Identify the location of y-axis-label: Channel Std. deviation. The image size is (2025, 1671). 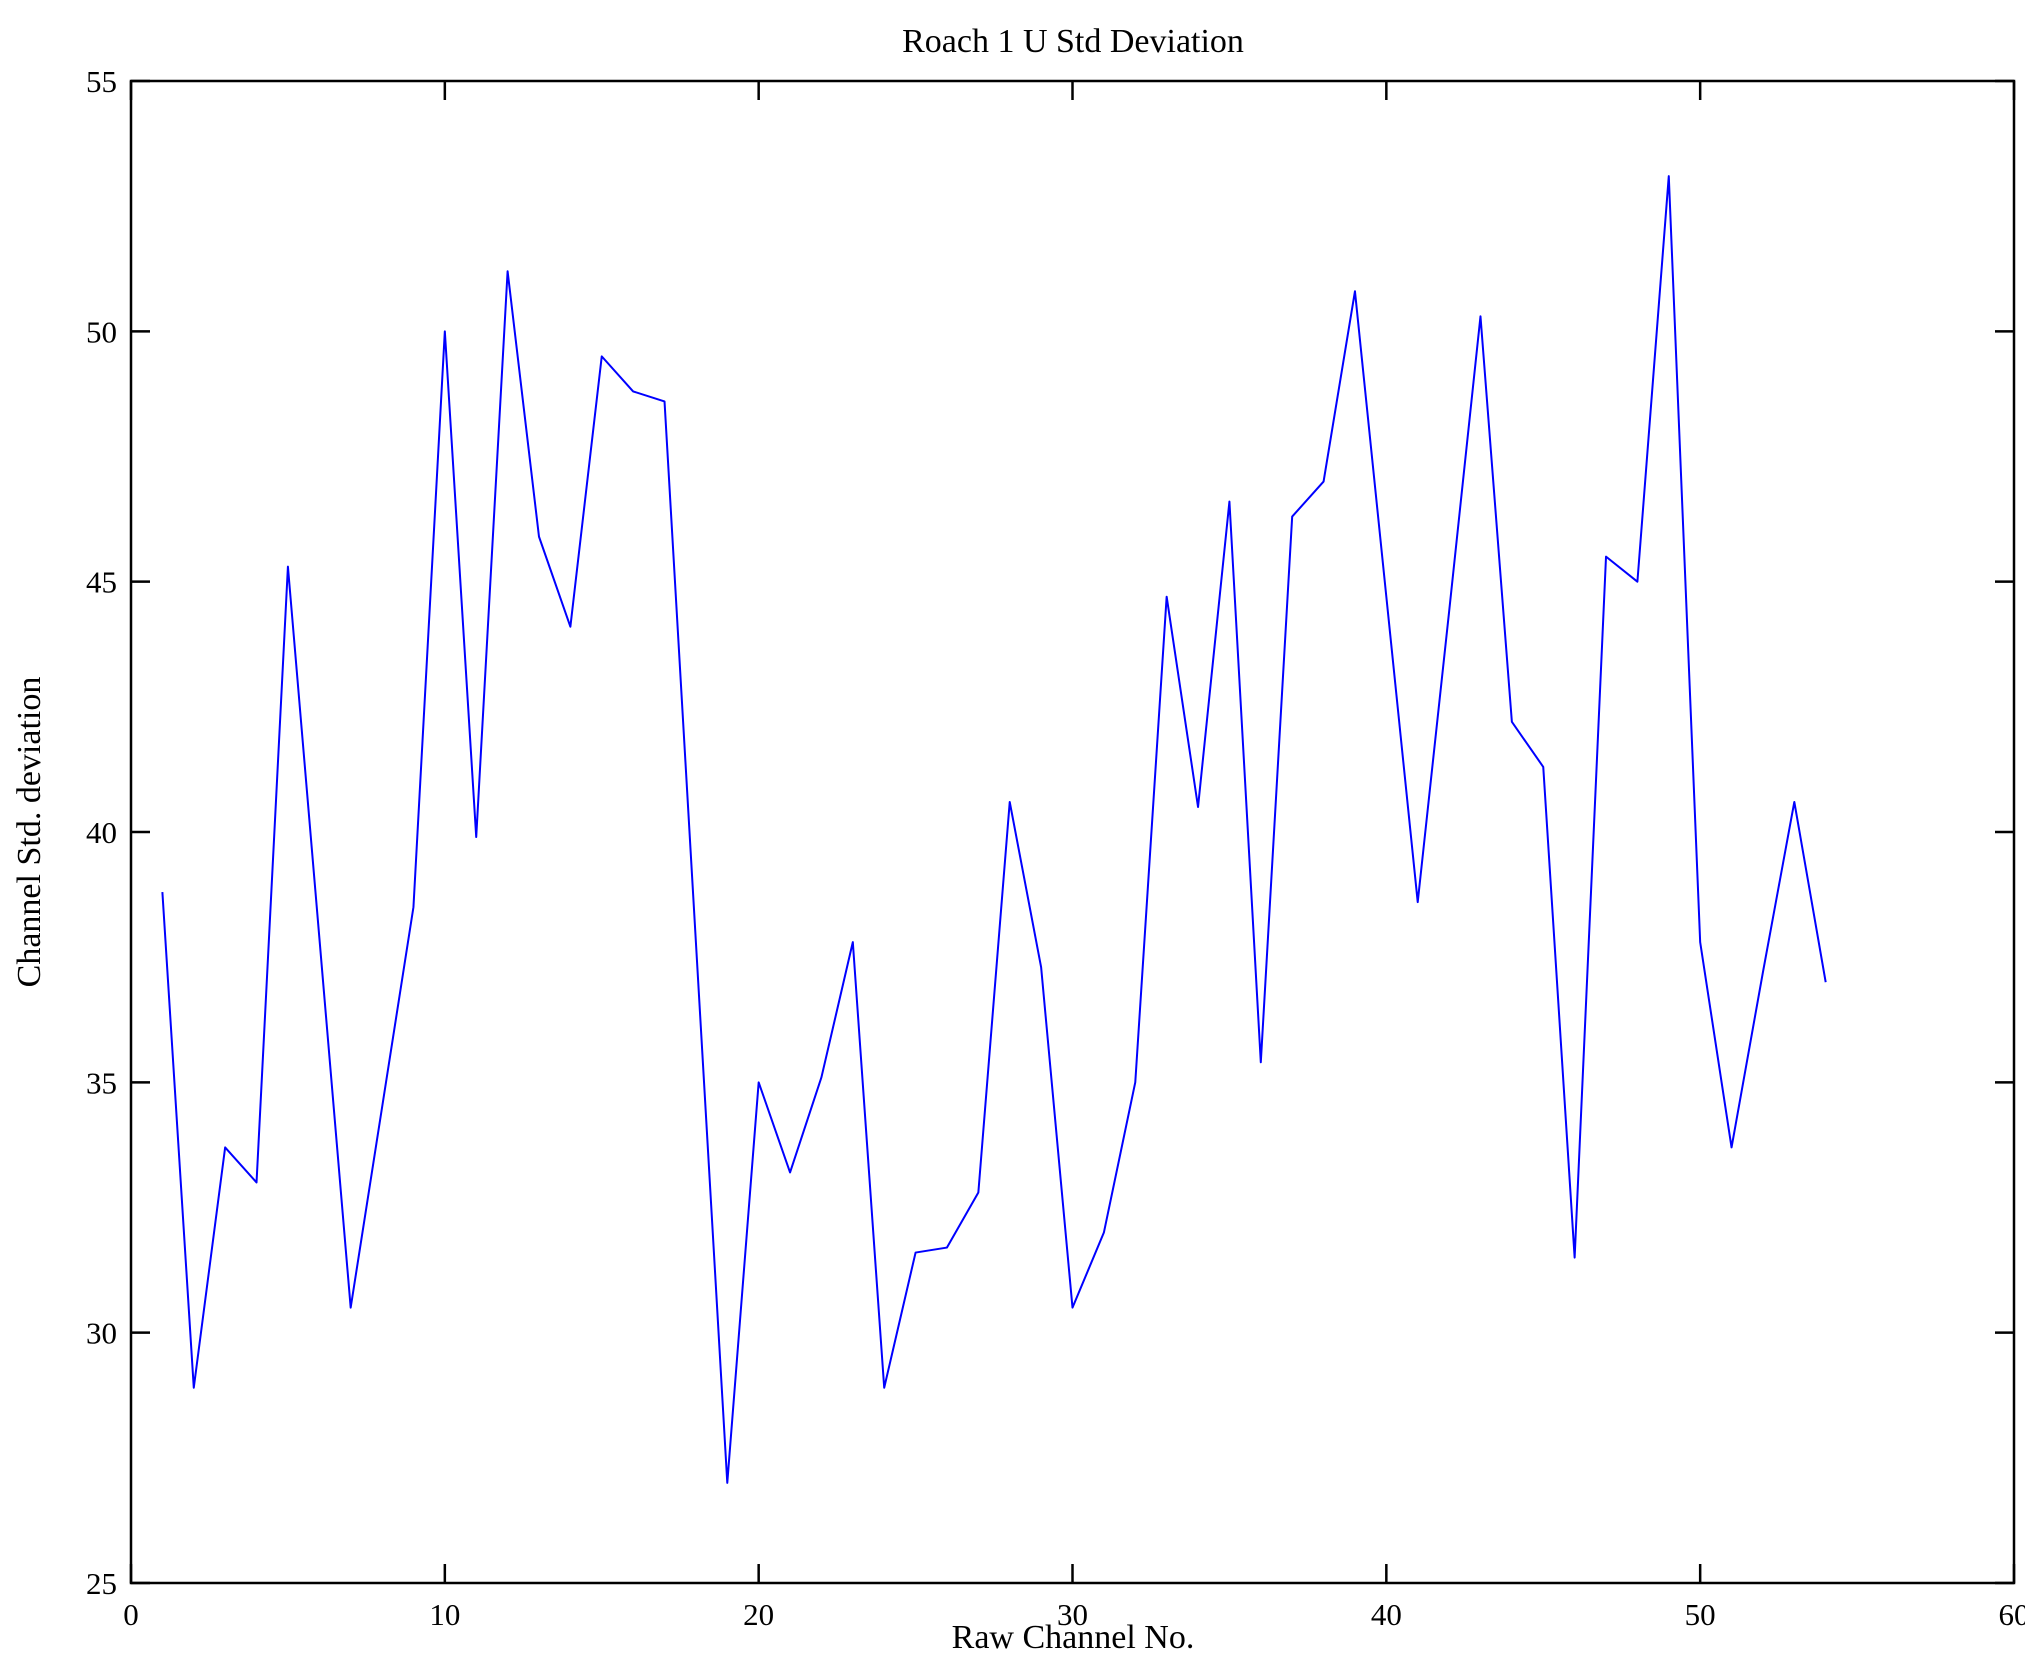
(29, 832).